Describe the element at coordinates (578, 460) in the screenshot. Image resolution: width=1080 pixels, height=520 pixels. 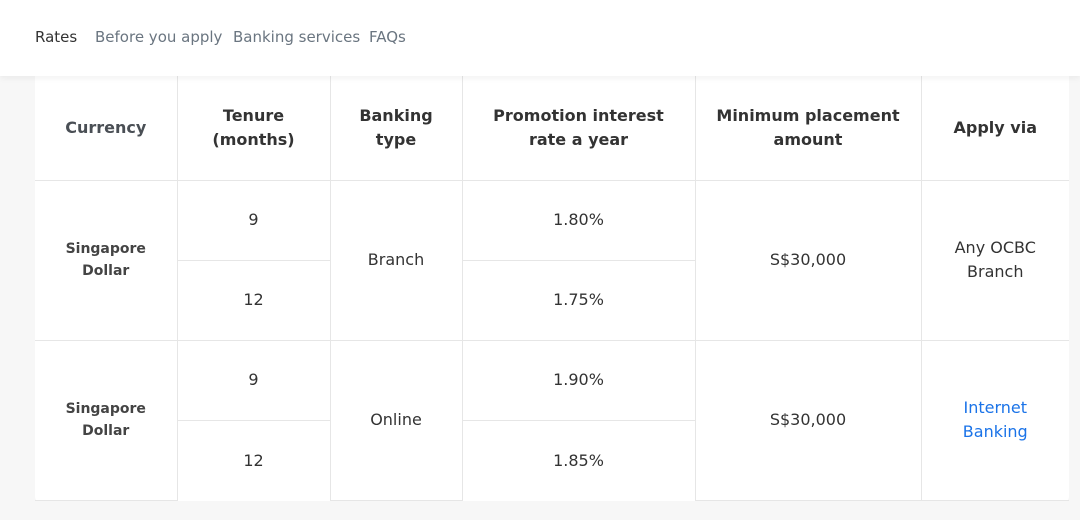
I see `rate-cell: 1.85%` at that location.